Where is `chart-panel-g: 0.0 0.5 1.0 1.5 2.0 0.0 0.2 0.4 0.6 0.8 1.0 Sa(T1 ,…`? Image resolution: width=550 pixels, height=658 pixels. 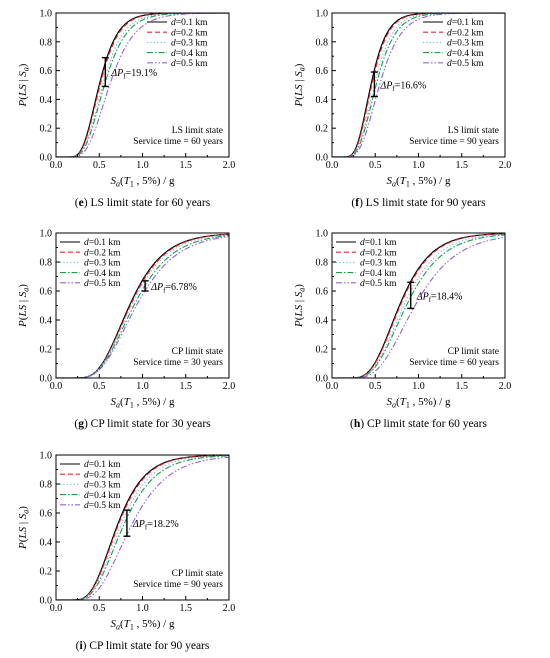
chart-panel-g: 0.0 0.5 1.0 1.5 2.0 0.0 0.2 0.4 0.6 0.8 1.0 Sa(T1 ,… is located at coordinates (126, 330).